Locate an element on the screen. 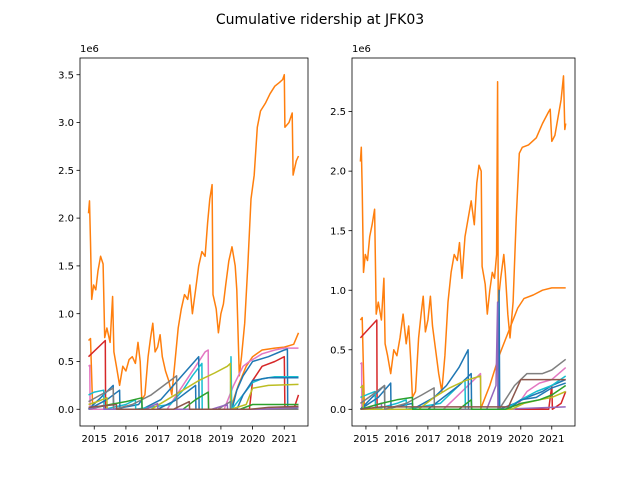 The height and width of the screenshot is (480, 640). right-x-tick-label-1: 2016 is located at coordinates (396, 439).